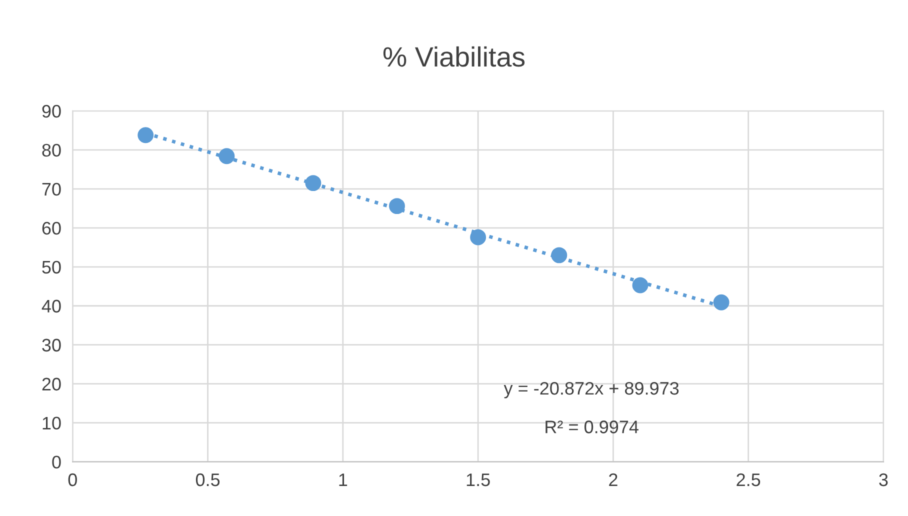  What do you see at coordinates (748, 479) in the screenshot?
I see `x-tick-label: 2.5` at bounding box center [748, 479].